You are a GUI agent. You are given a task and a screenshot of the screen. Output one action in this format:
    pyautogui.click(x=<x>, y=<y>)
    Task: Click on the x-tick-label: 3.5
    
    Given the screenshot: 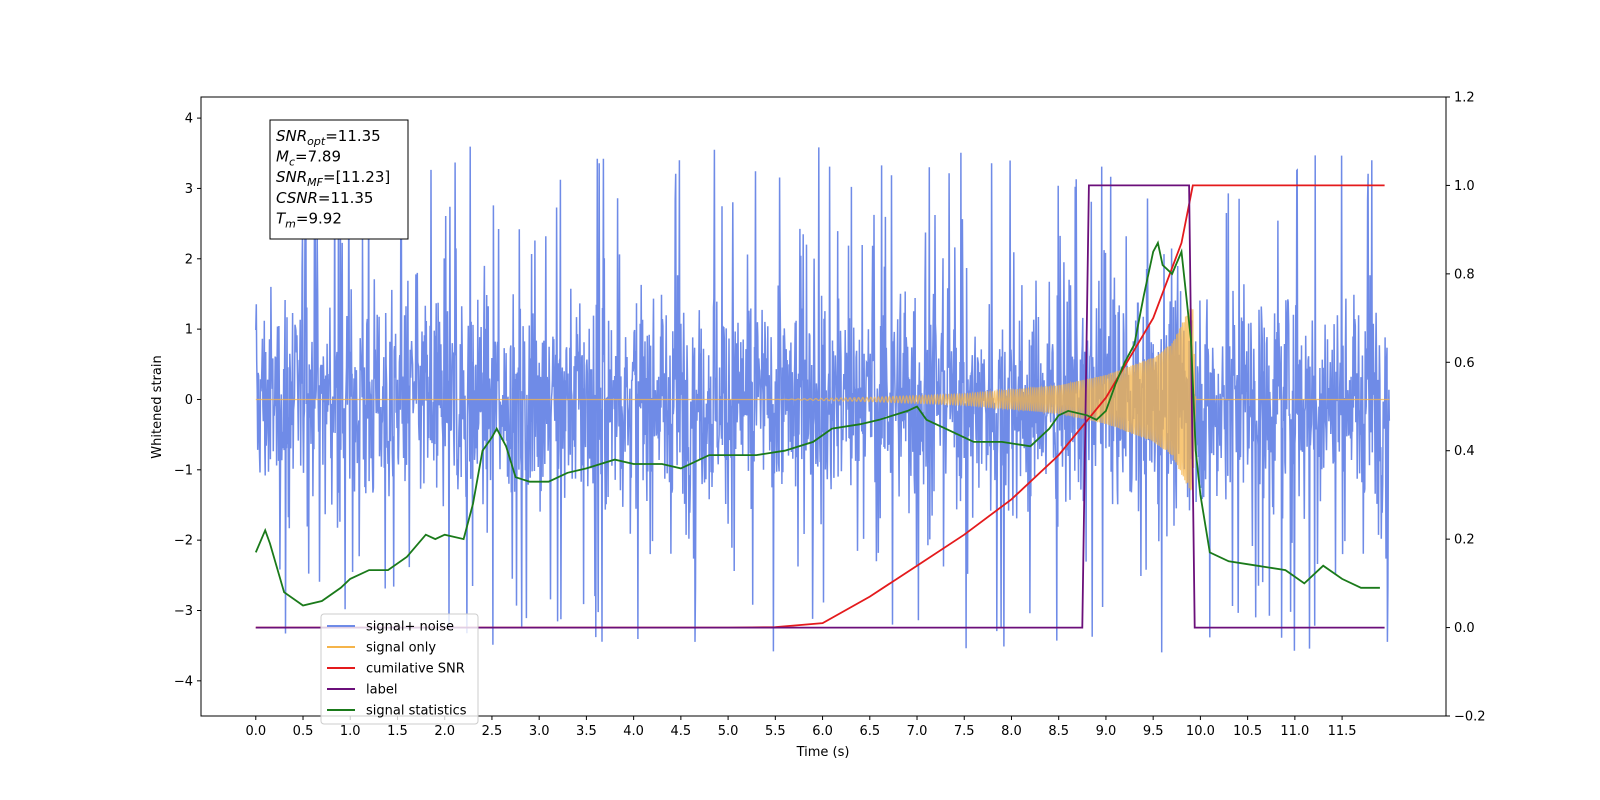 What is the action you would take?
    pyautogui.click(x=586, y=731)
    